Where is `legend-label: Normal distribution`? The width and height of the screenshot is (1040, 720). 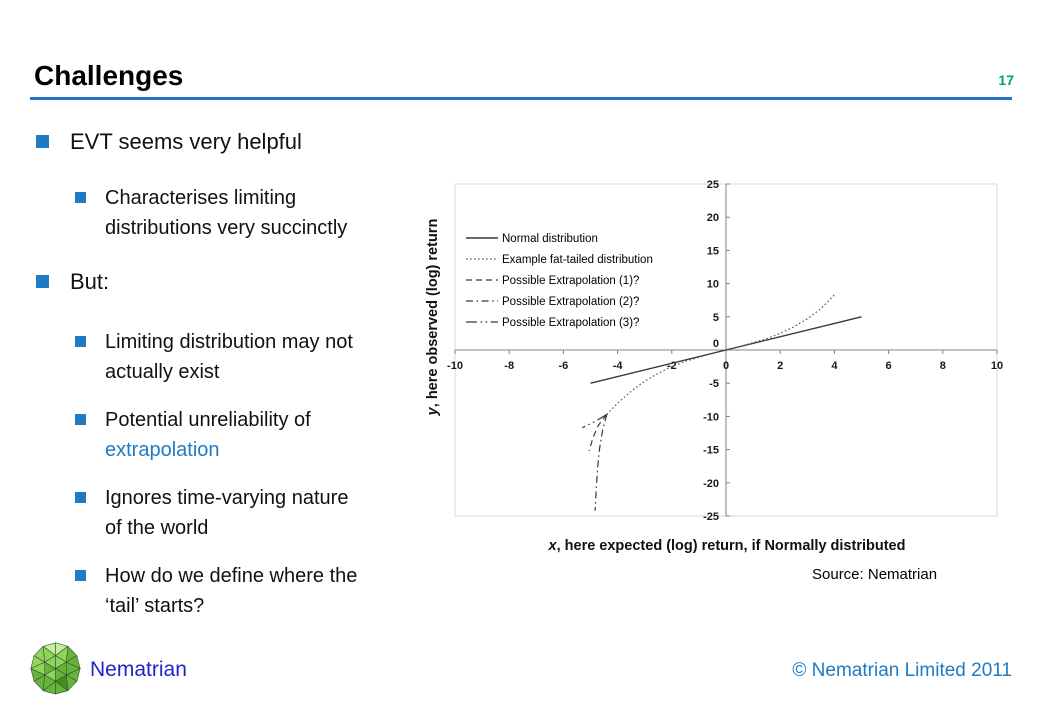 legend-label: Normal distribution is located at coordinates (550, 239).